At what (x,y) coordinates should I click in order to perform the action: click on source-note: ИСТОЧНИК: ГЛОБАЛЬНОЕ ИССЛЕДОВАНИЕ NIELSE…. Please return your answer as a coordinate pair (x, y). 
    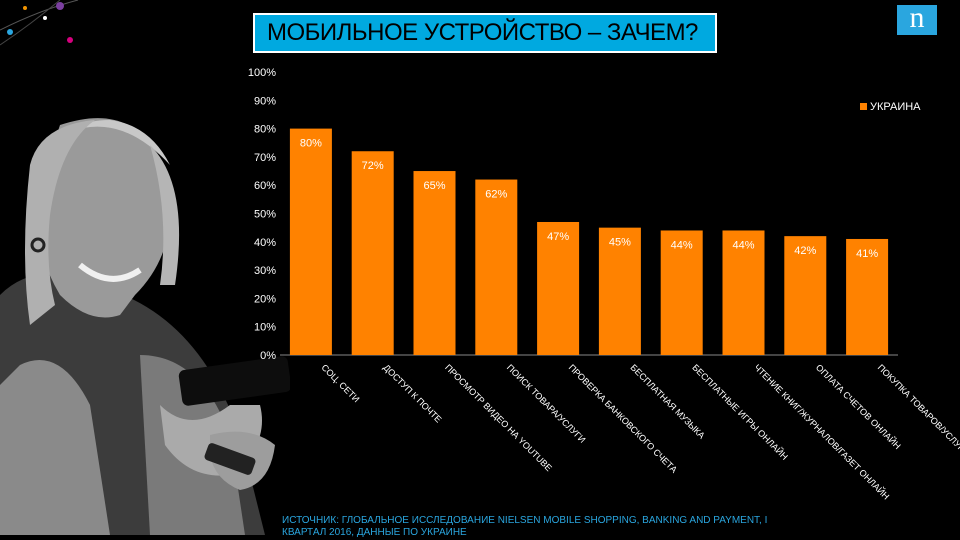
    Looking at the image, I should click on (525, 526).